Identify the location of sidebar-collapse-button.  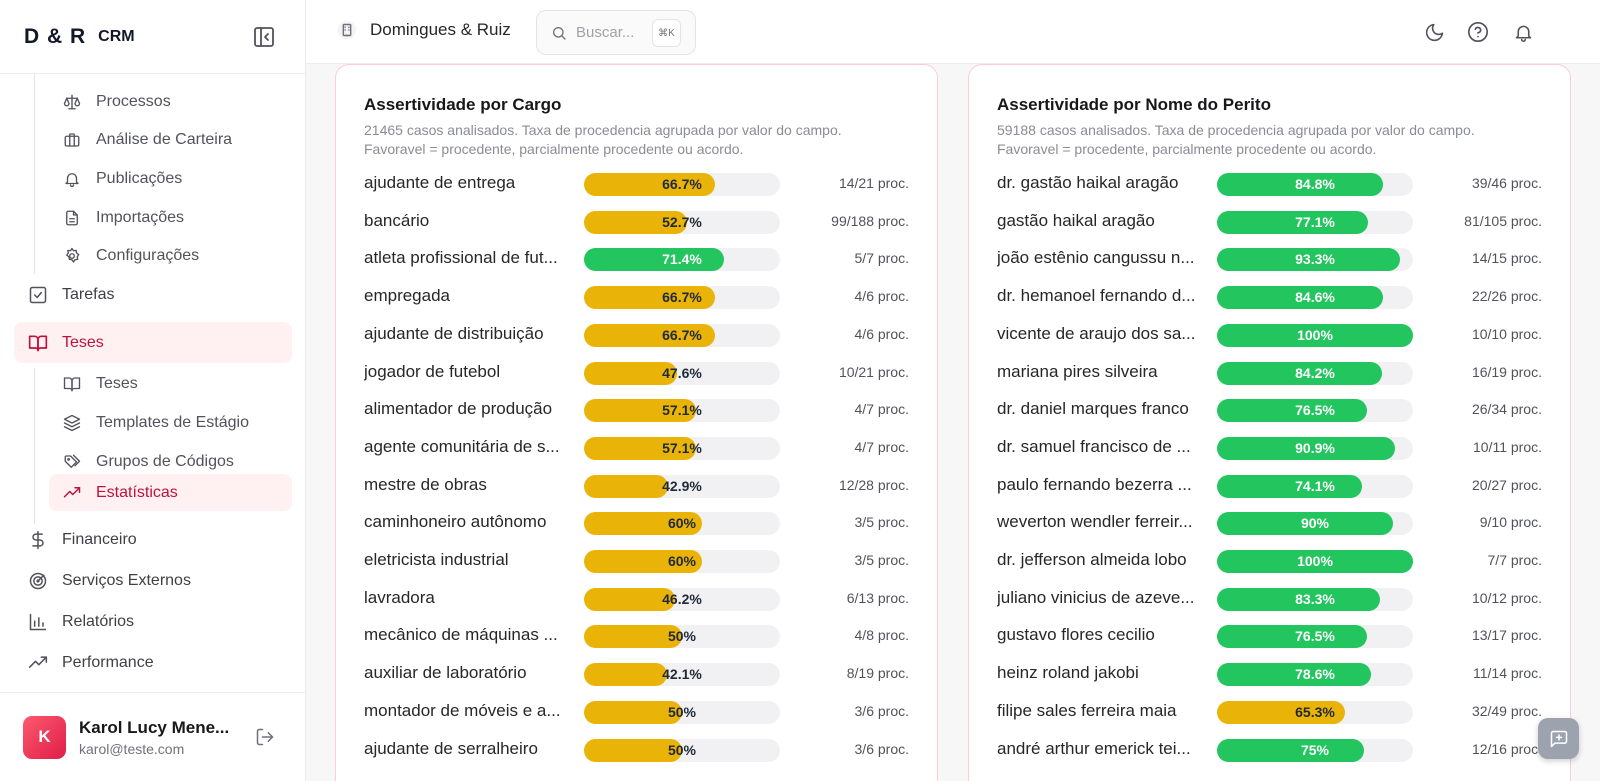
(264, 37).